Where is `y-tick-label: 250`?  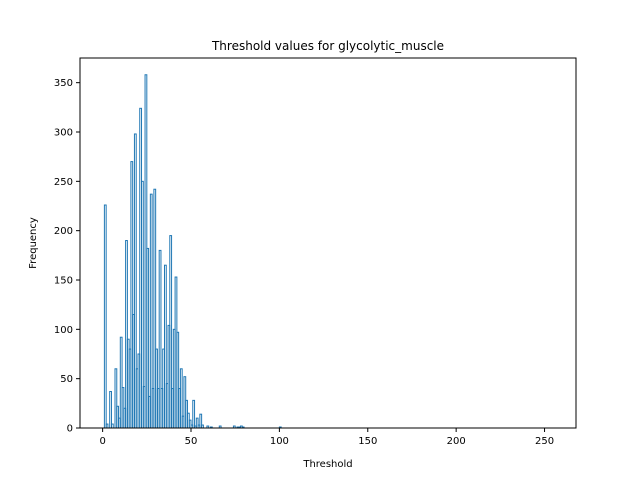 y-tick-label: 250 is located at coordinates (63, 182).